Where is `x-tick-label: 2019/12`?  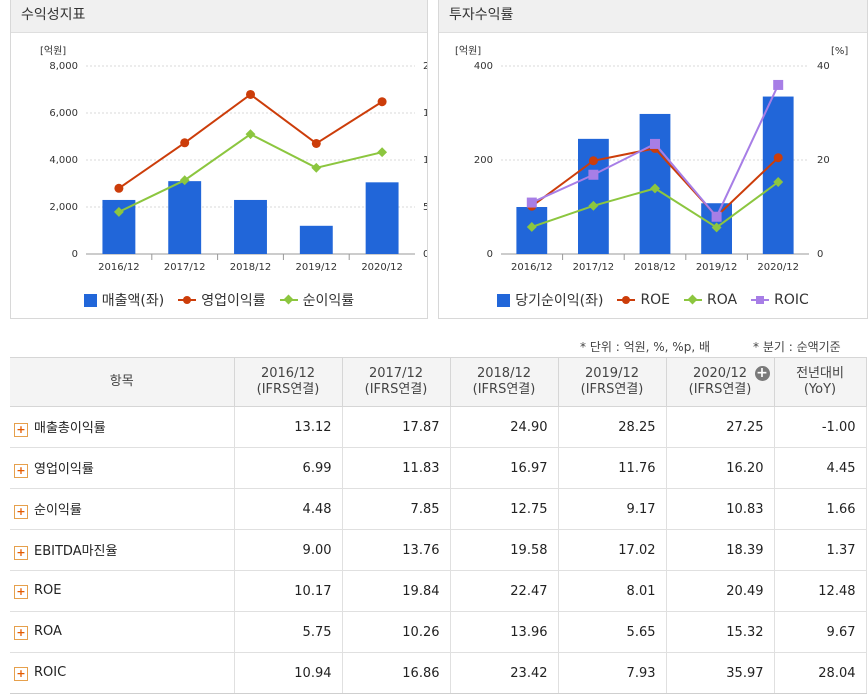 x-tick-label: 2019/12 is located at coordinates (317, 267).